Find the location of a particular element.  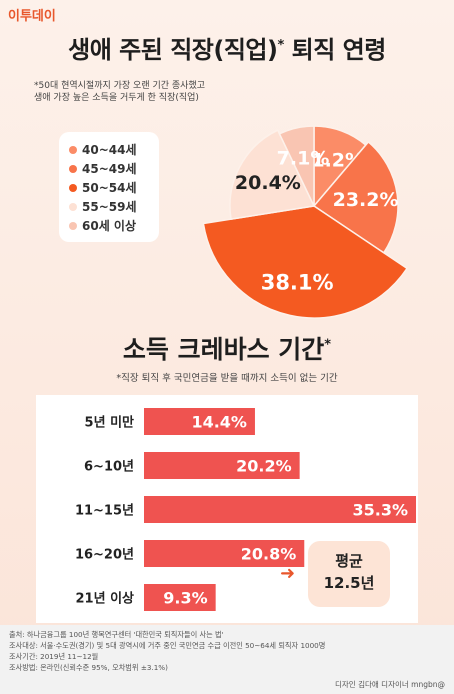

credit: 디자인 김다애 디자이너 mngbn@ is located at coordinates (390, 684).